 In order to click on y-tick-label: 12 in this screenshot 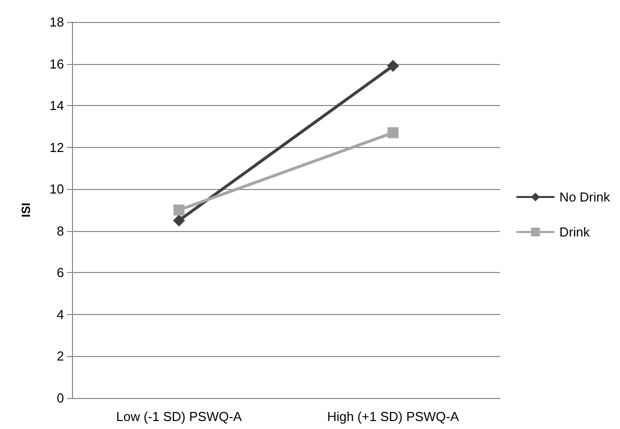, I will do `click(57, 147)`.